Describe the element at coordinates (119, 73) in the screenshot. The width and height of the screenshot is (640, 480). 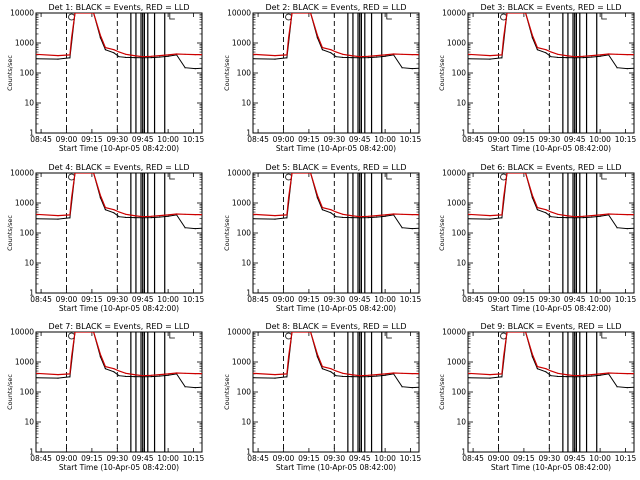
I see `plot-frame` at that location.